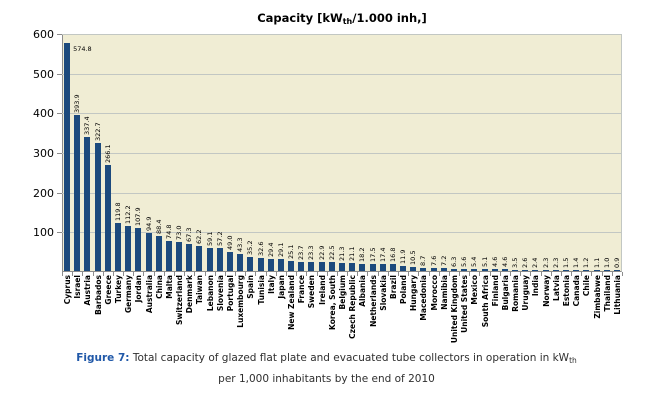 This screenshot has width=653, height=410. Describe the element at coordinates (577, 291) in the screenshot. I see `x-axis-label: Canada` at that location.